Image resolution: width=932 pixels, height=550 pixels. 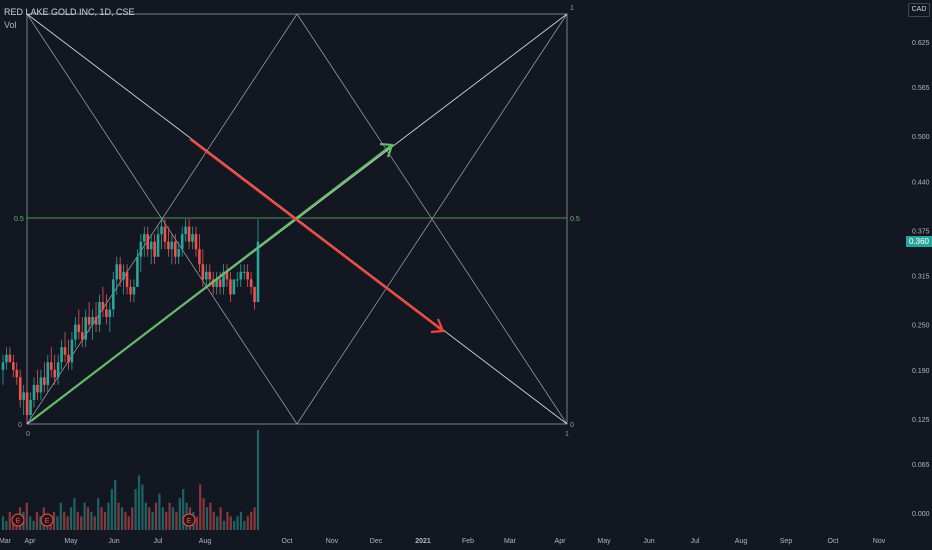 I want to click on volume-pane, so click(x=130, y=480).